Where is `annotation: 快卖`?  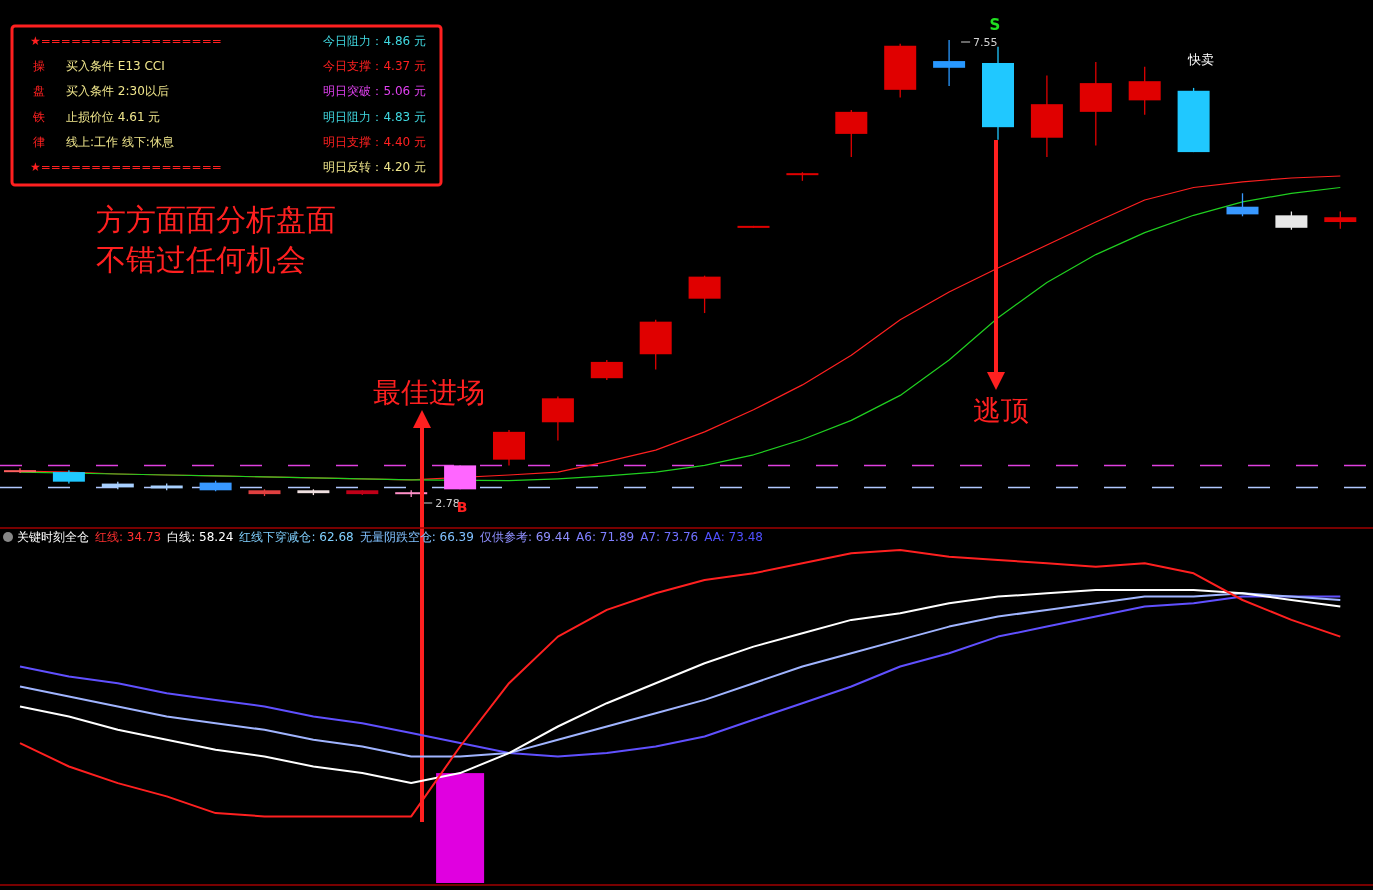
annotation: 快卖 is located at coordinates (1200, 59).